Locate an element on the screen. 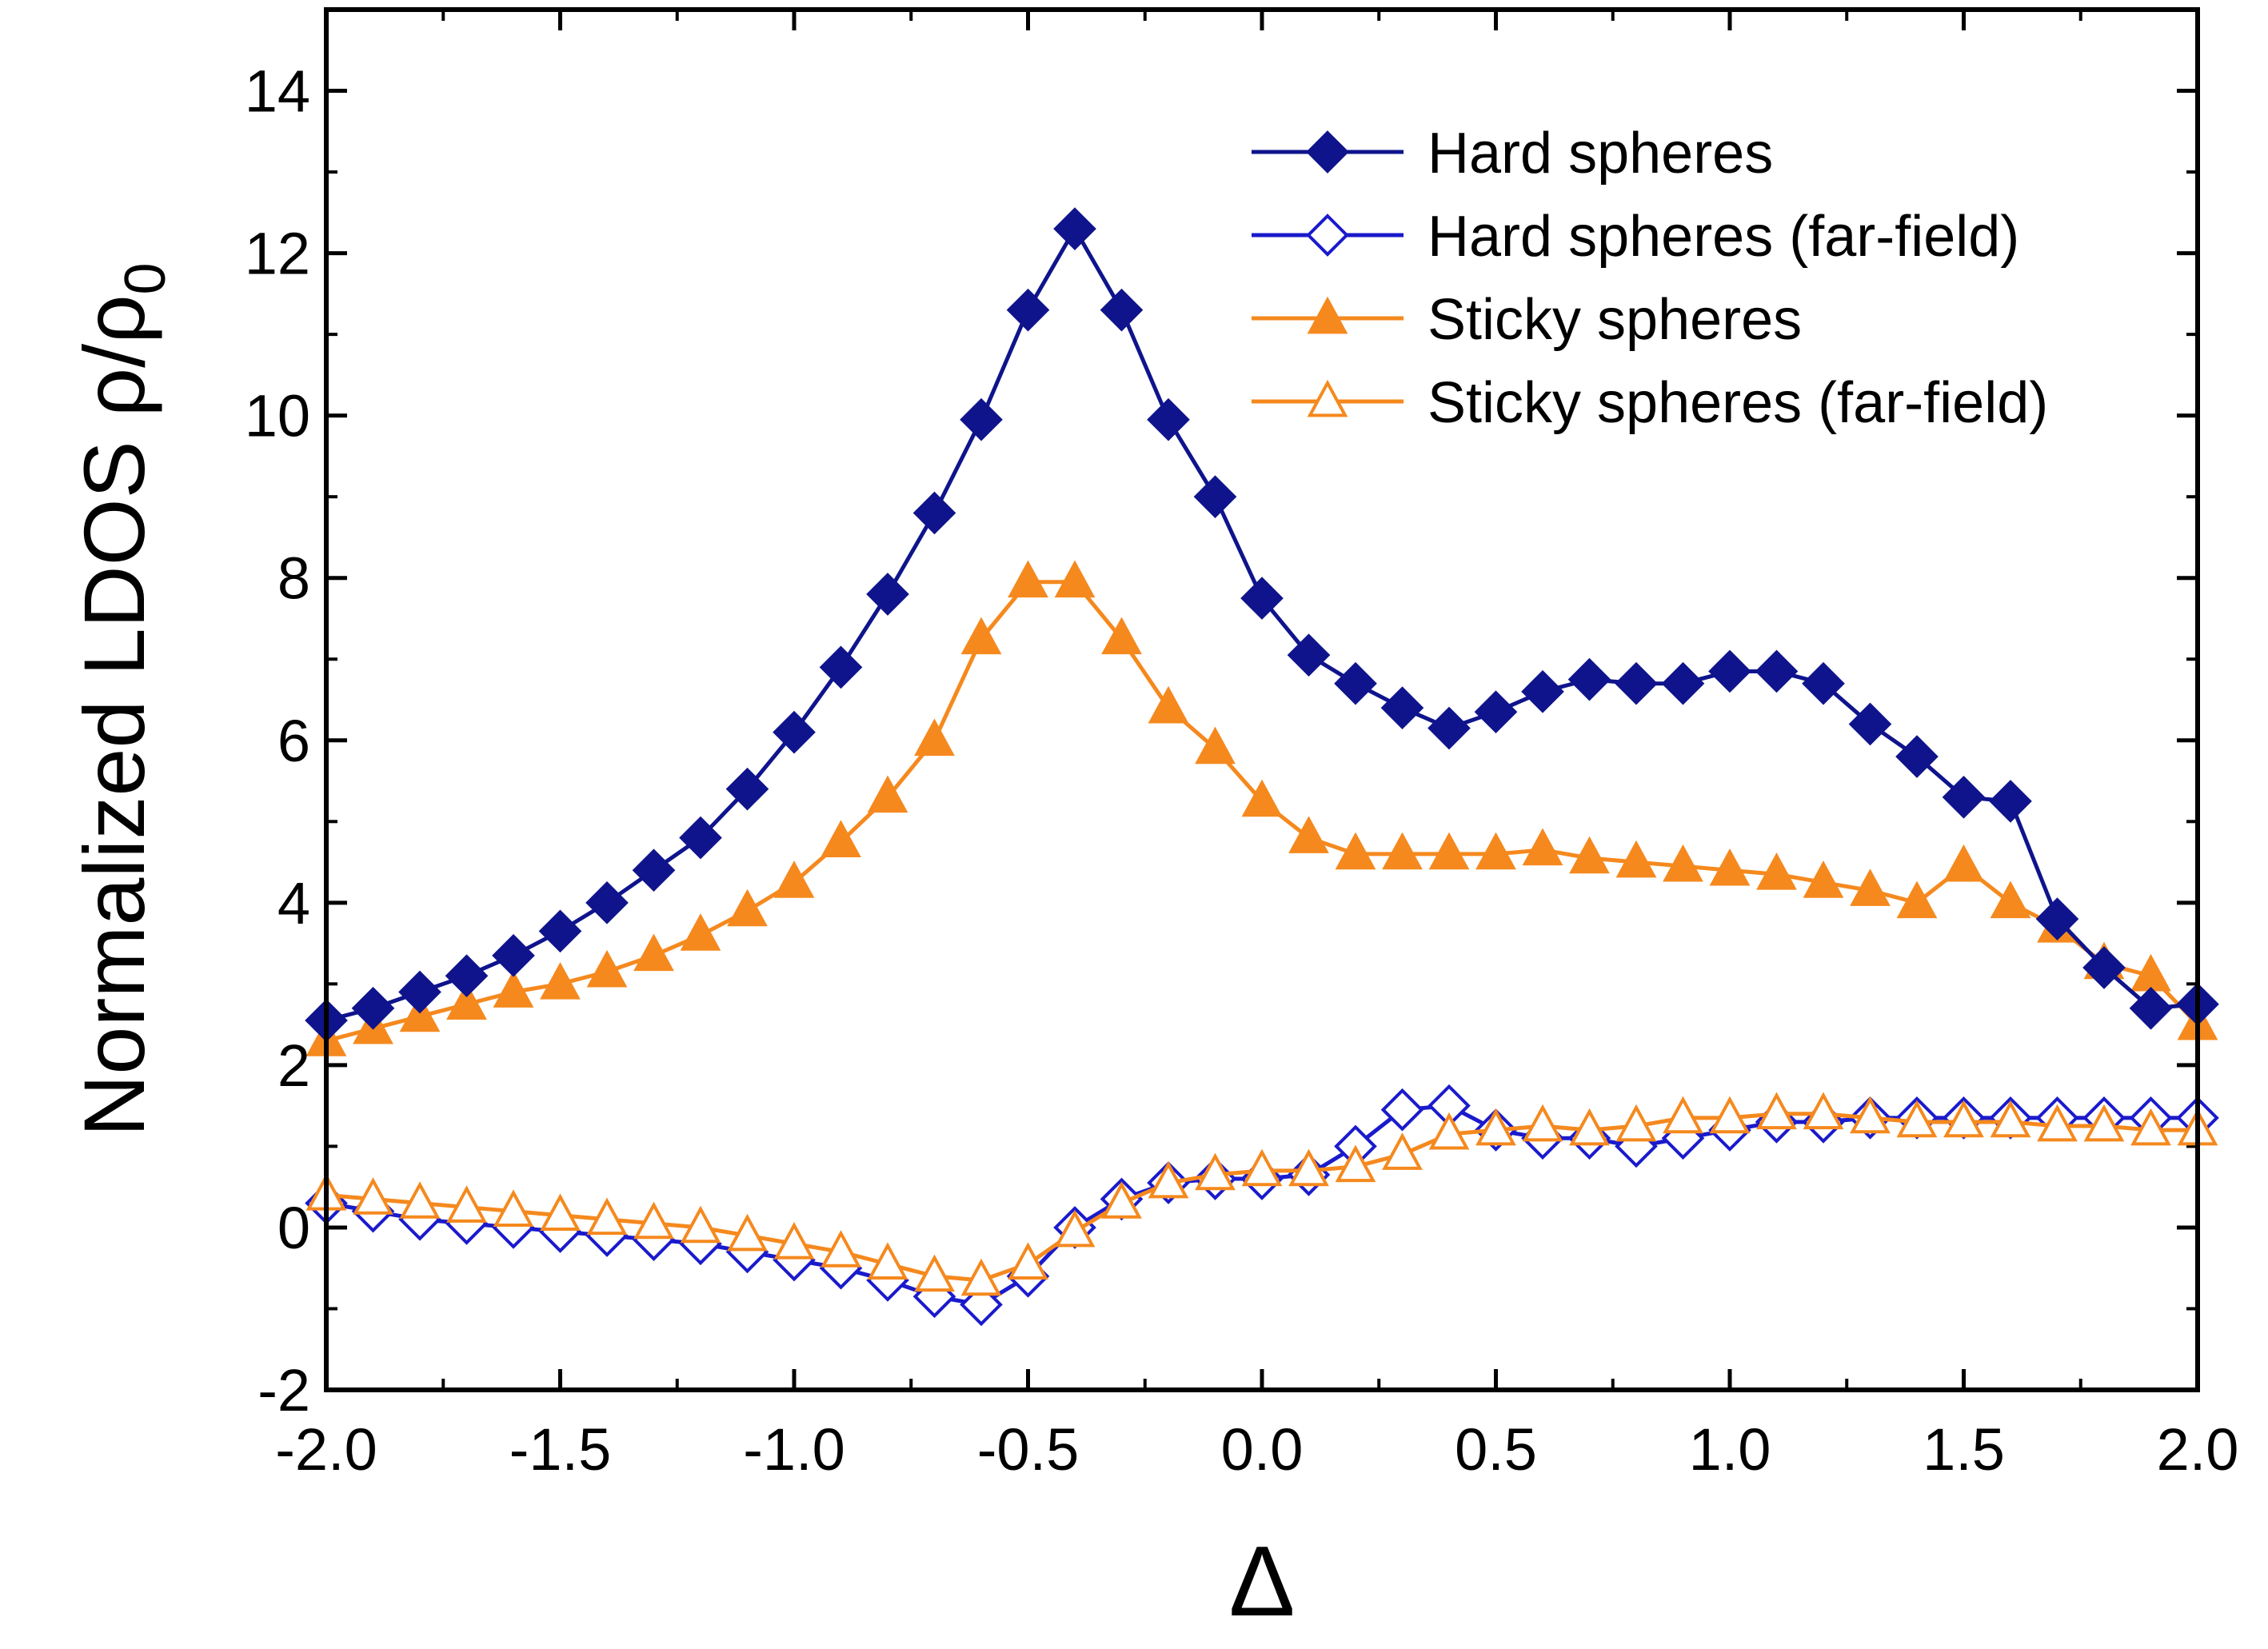 The image size is (2268, 1649). y-tick-label: 4 is located at coordinates (294, 903).